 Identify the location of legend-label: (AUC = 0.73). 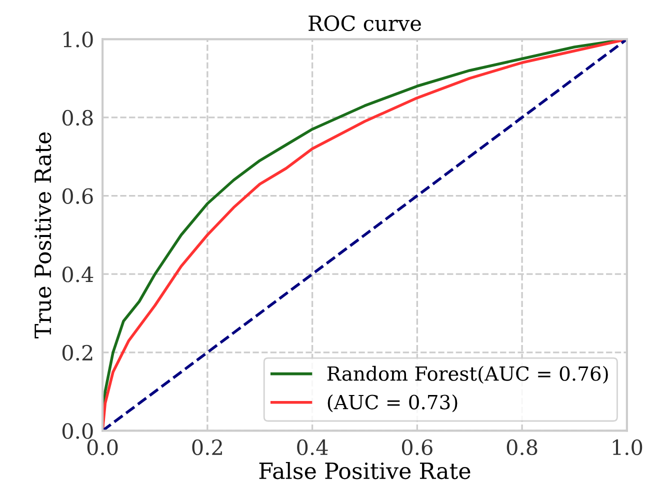
(393, 403).